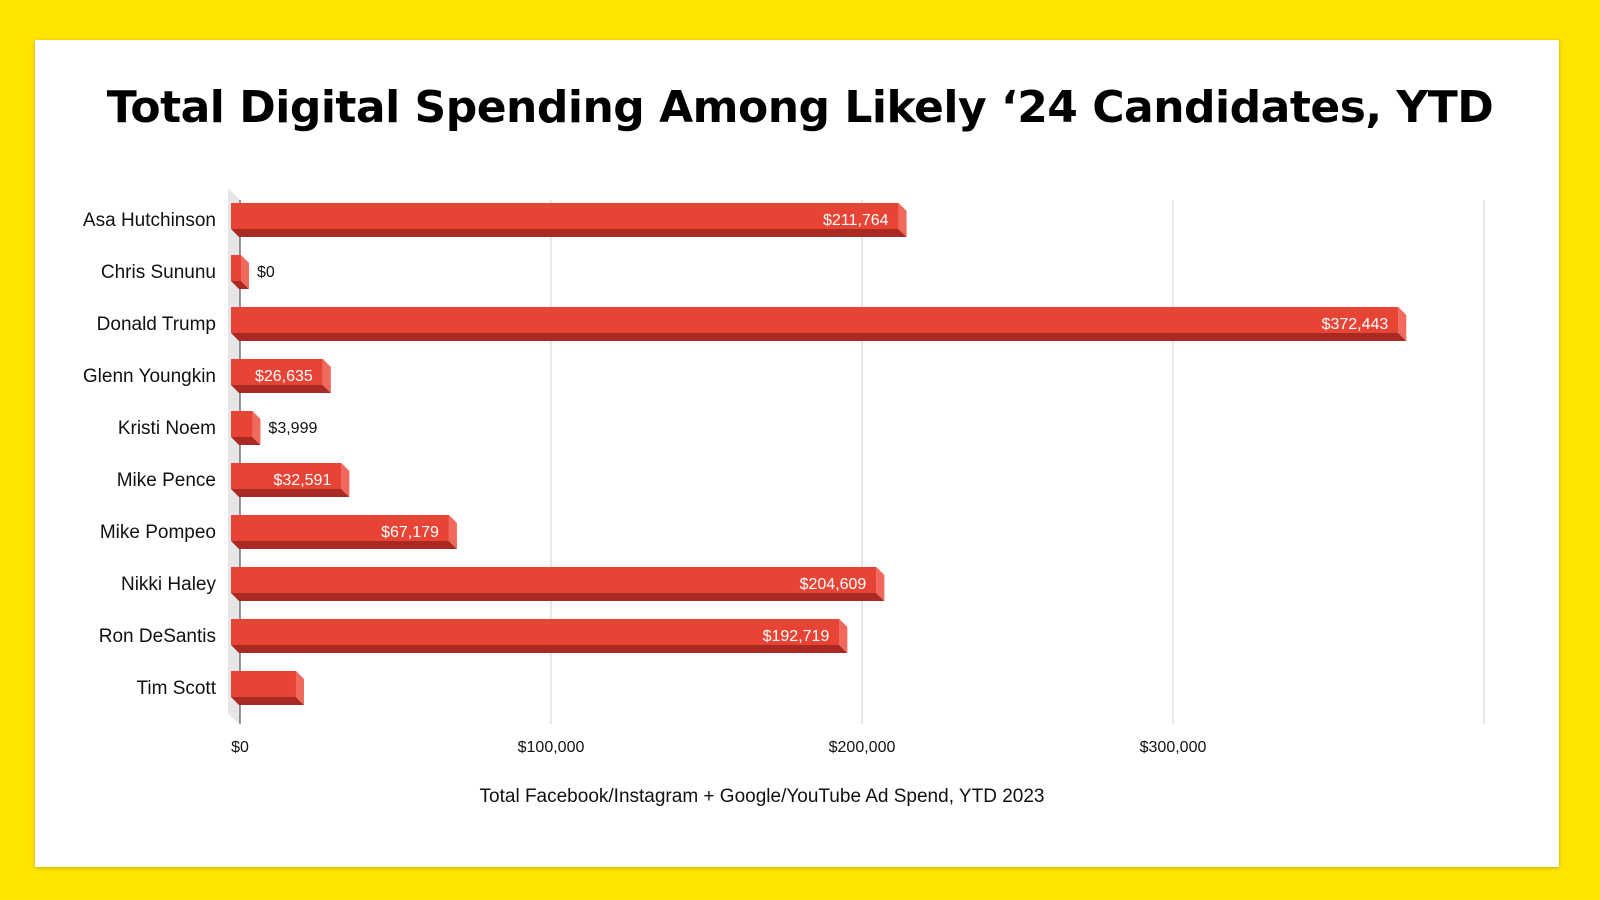 The height and width of the screenshot is (900, 1600). I want to click on category-label: Nikki Haley, so click(169, 584).